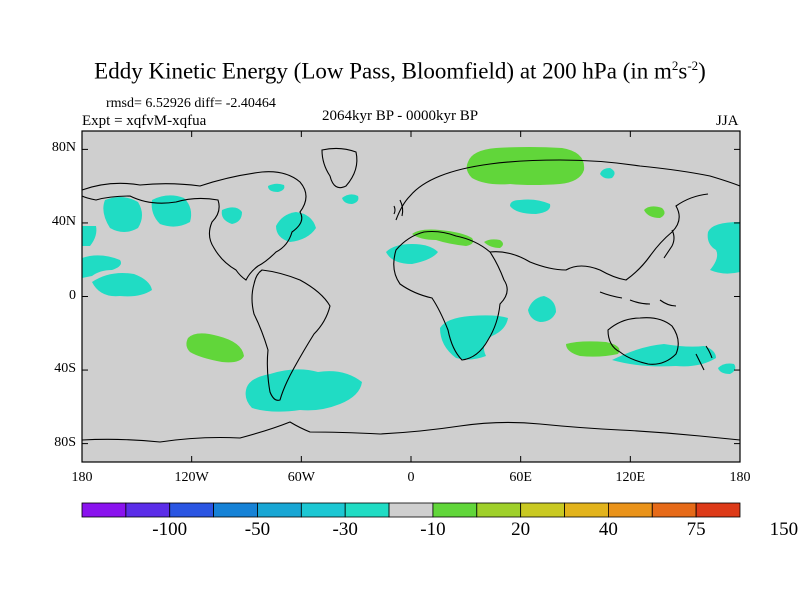 The width and height of the screenshot is (800, 600). What do you see at coordinates (231, 215) in the screenshot?
I see `anomaly-gulf-of-alaska` at bounding box center [231, 215].